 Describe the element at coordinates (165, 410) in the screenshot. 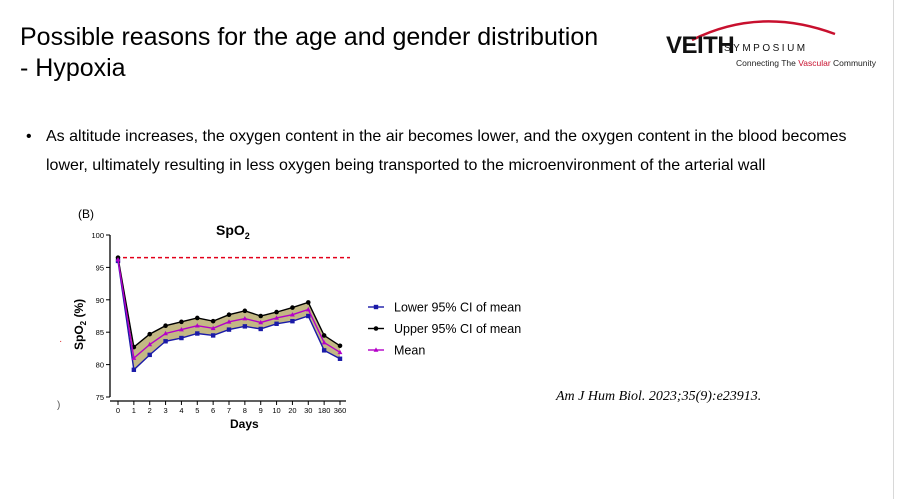

I see `x-tick-label: 3` at that location.